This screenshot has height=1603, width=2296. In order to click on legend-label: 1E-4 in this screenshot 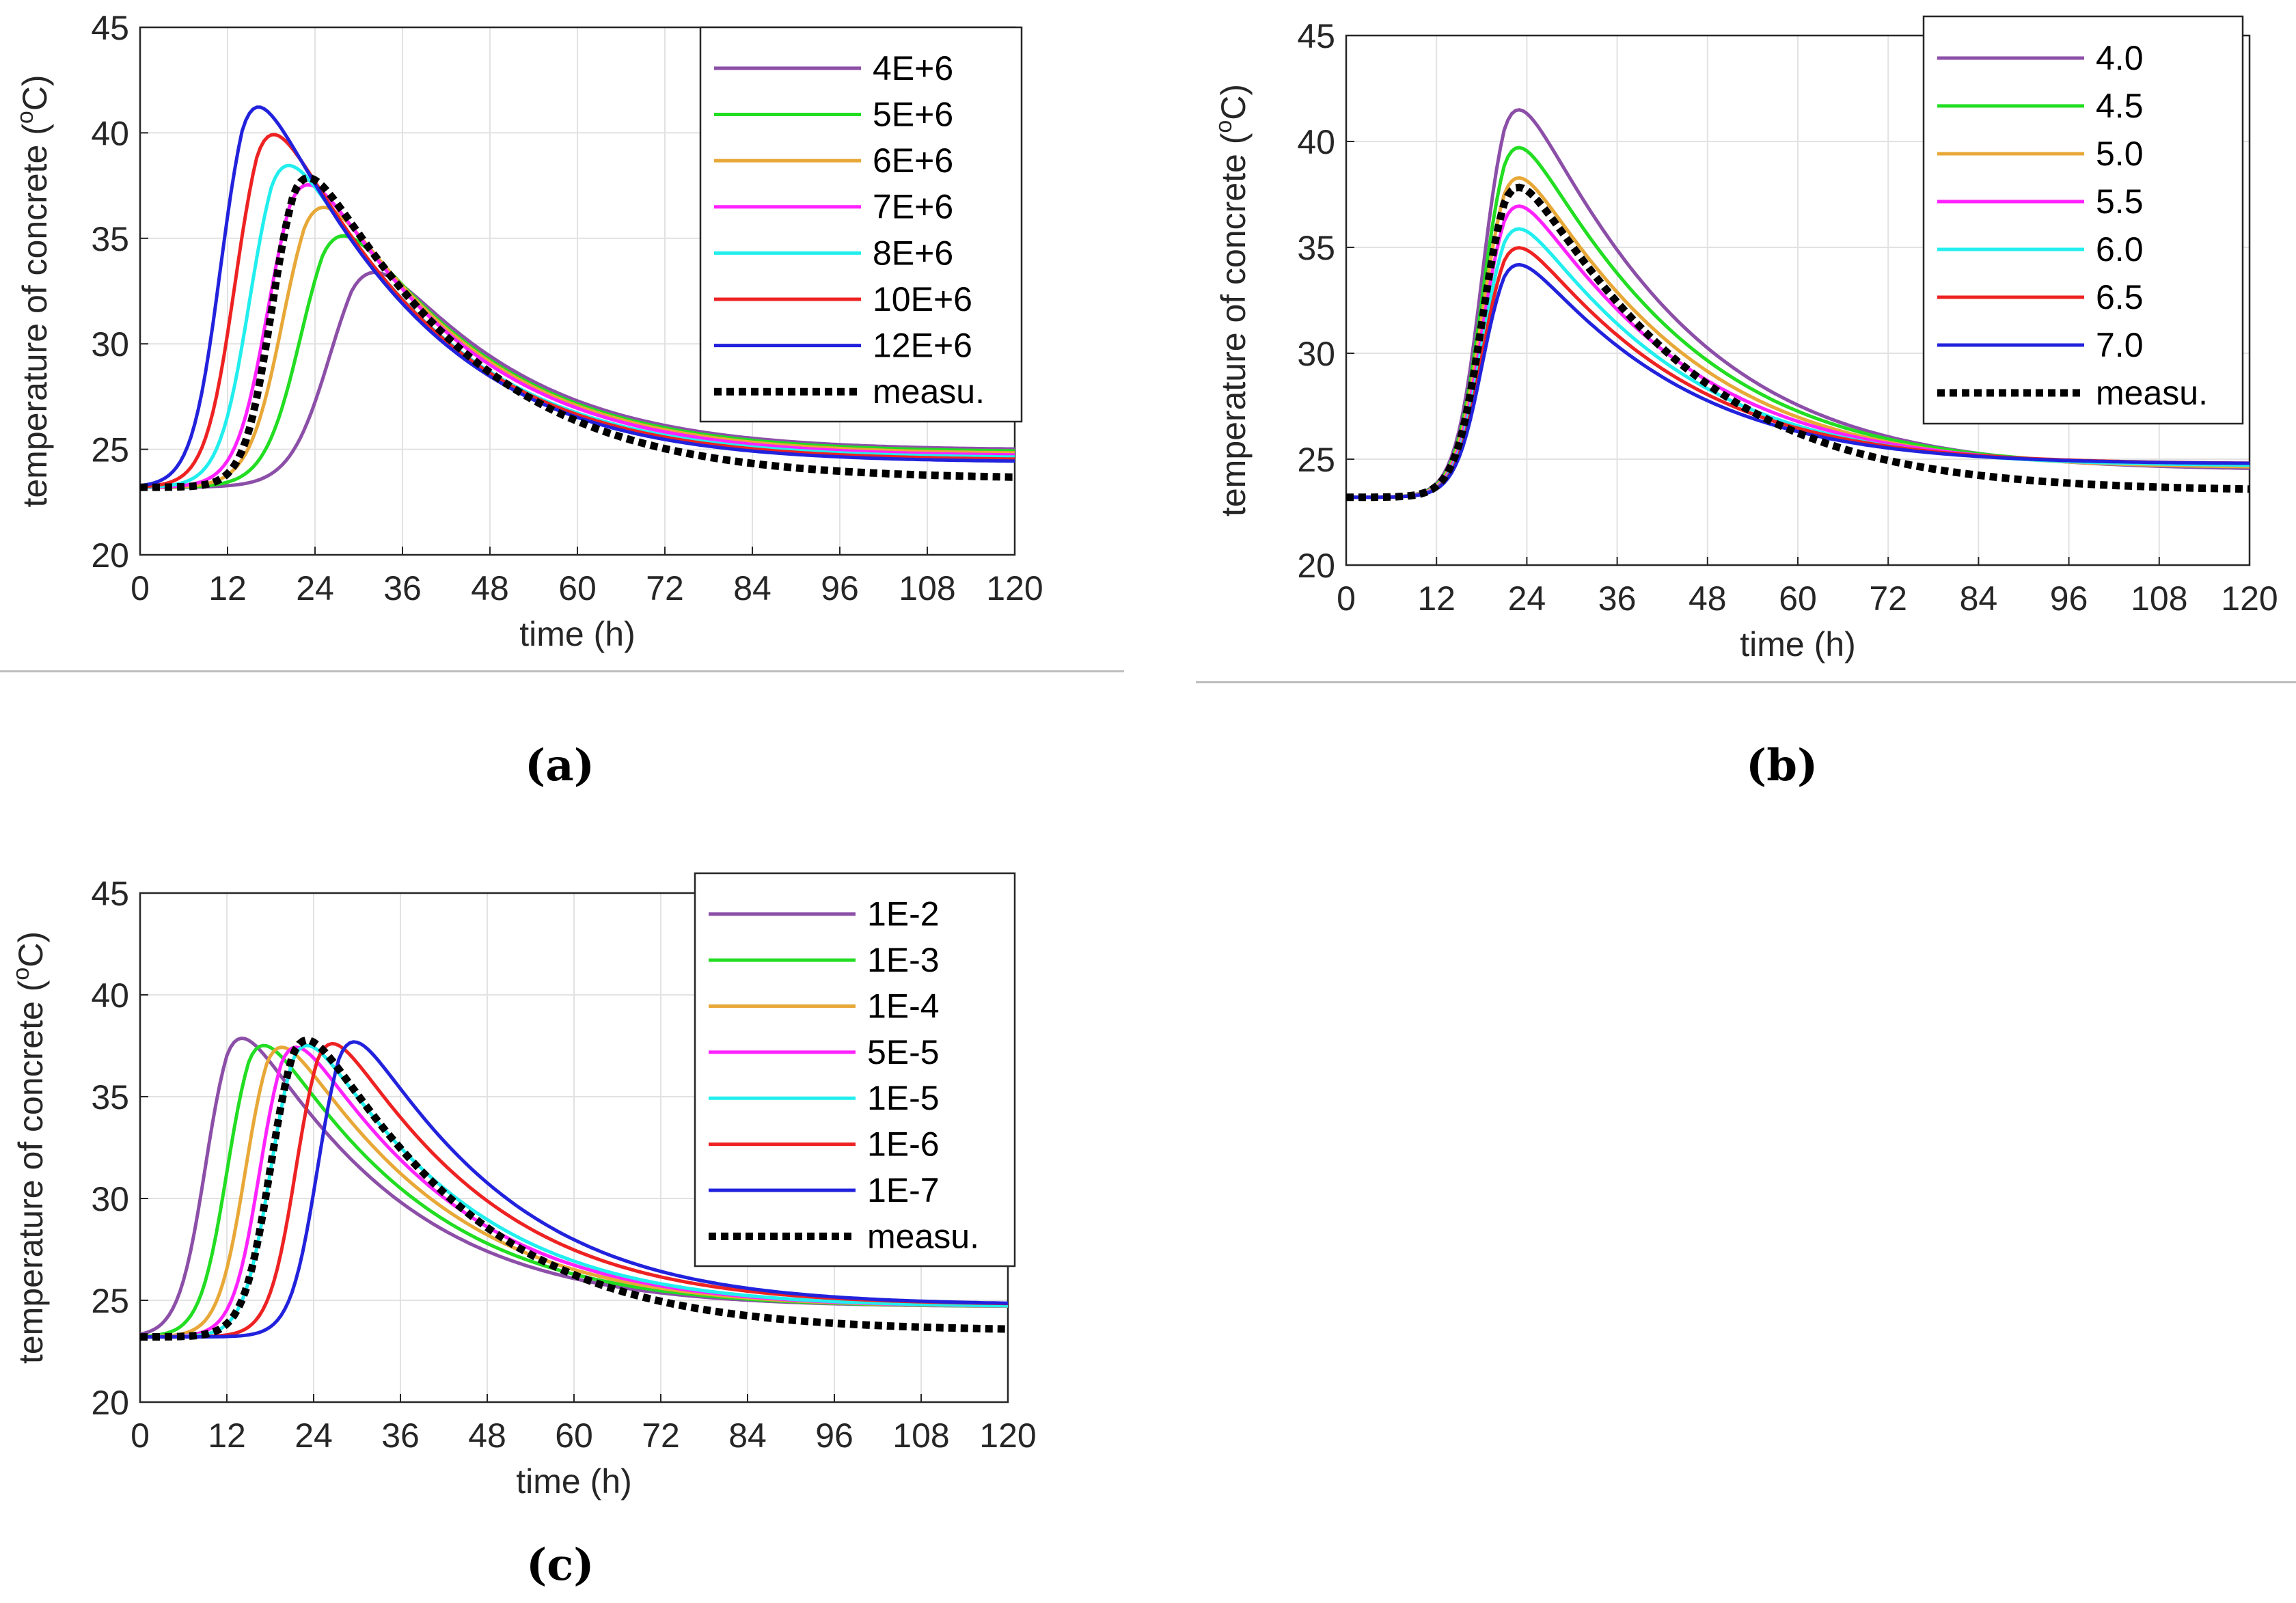, I will do `click(903, 1006)`.